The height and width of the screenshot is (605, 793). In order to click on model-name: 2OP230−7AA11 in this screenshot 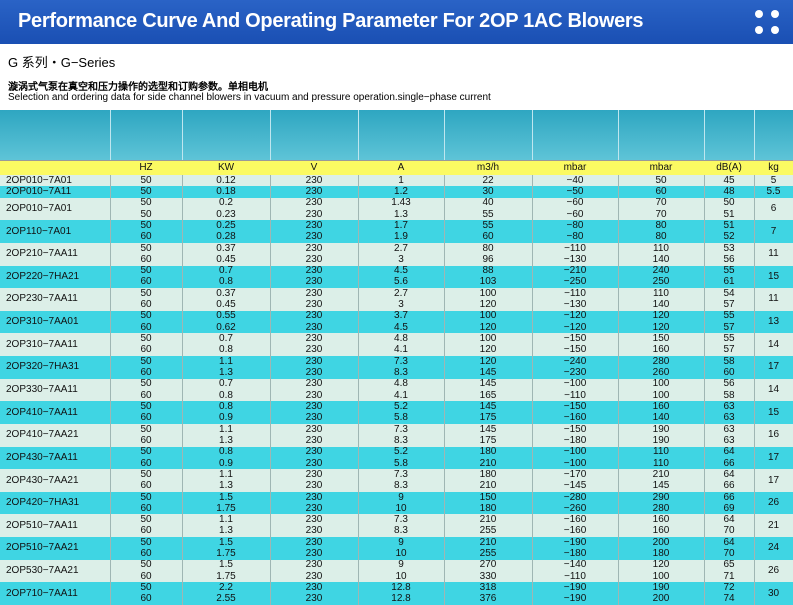, I will do `click(42, 299)`.